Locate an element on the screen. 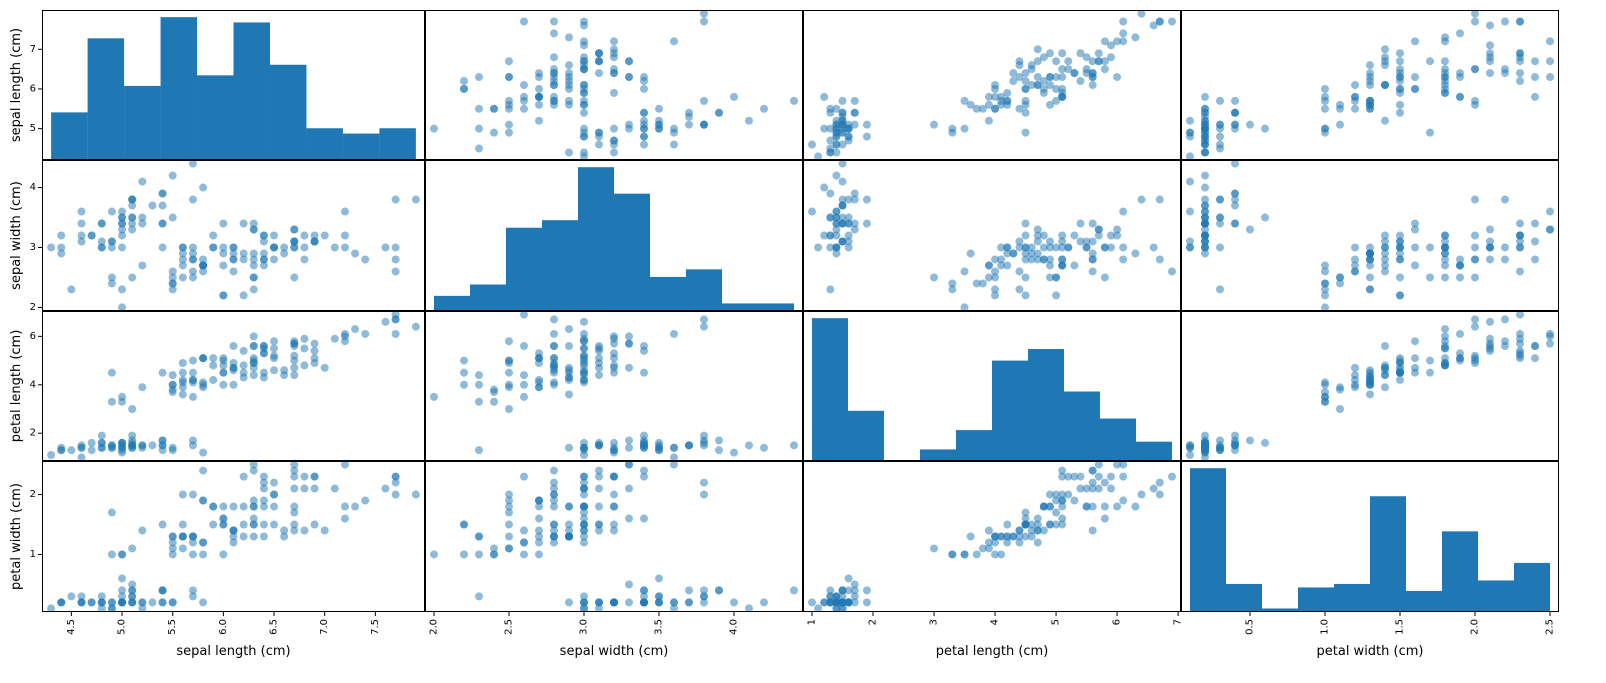 The height and width of the screenshot is (683, 1606). y-axis-label-sepal-length: sepal length (cm) is located at coordinates (16, 85).